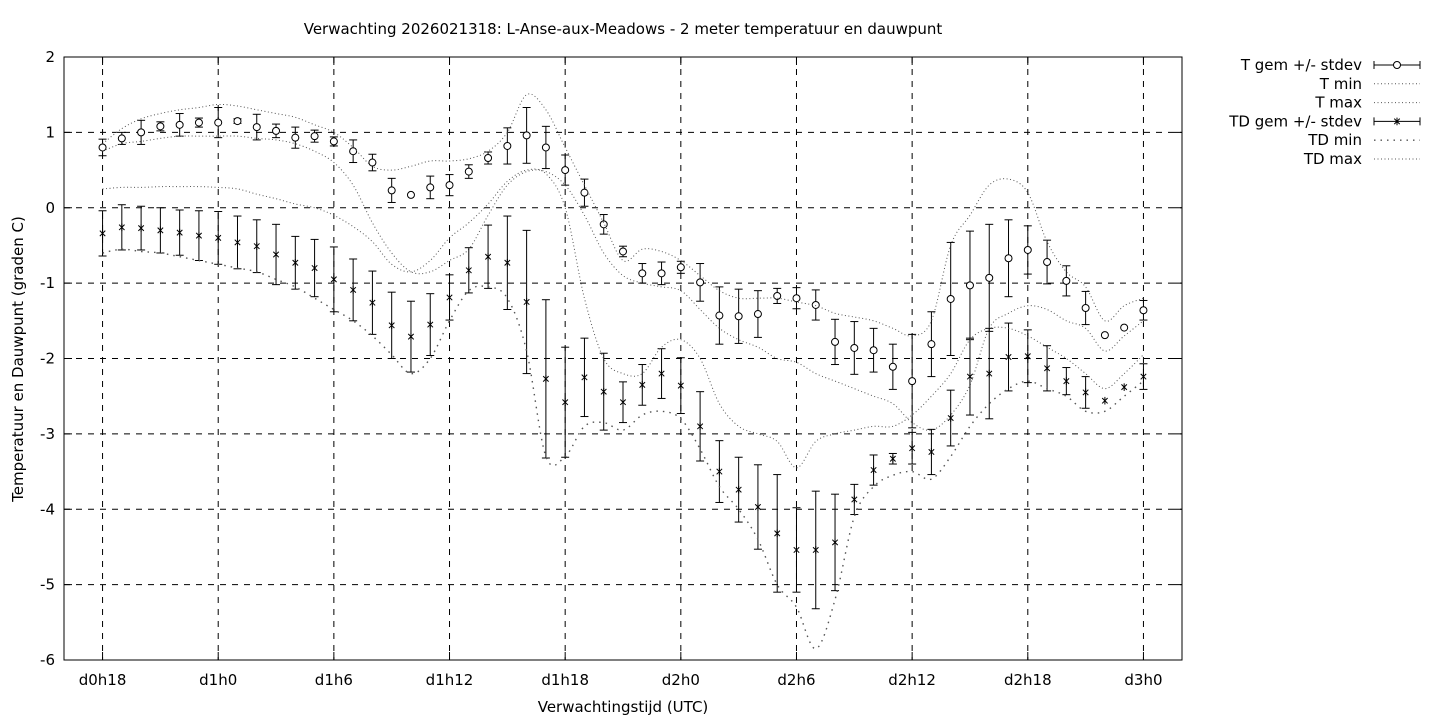 This screenshot has height=720, width=1440. Describe the element at coordinates (47, 585) in the screenshot. I see `y-tick-label: -5` at that location.